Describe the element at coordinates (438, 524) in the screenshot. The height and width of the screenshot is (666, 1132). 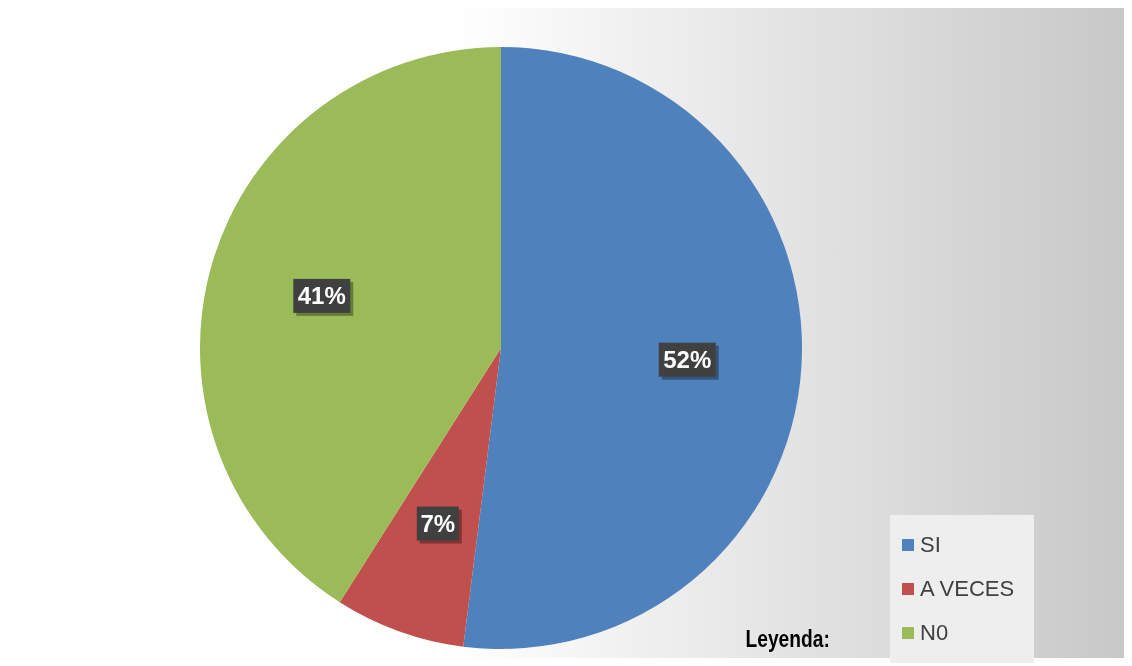
I see `data-label: 7%` at that location.